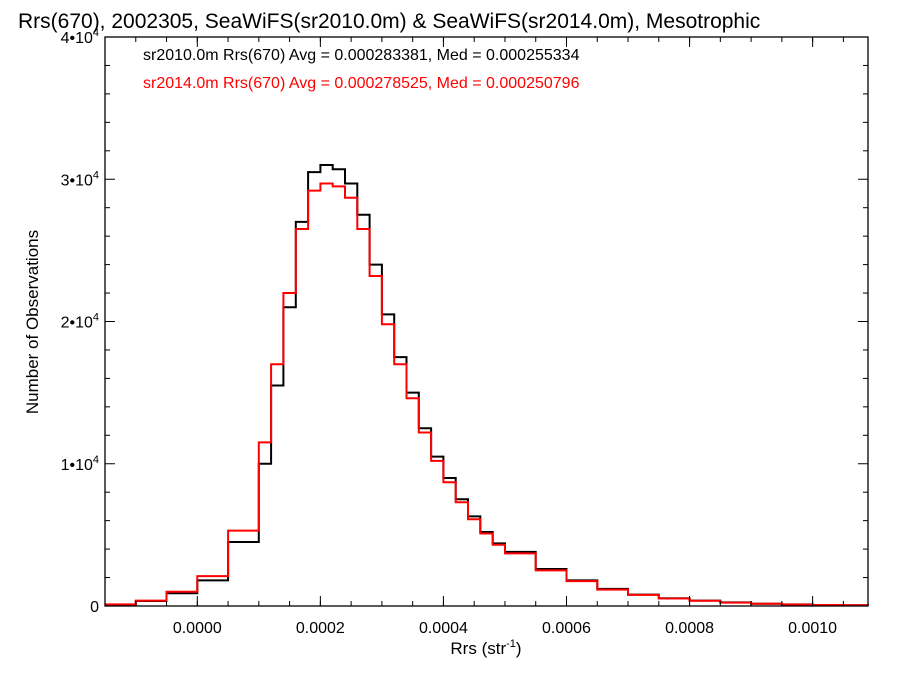 The height and width of the screenshot is (675, 900). Describe the element at coordinates (689, 628) in the screenshot. I see `x-tick-label: 0.0008` at that location.